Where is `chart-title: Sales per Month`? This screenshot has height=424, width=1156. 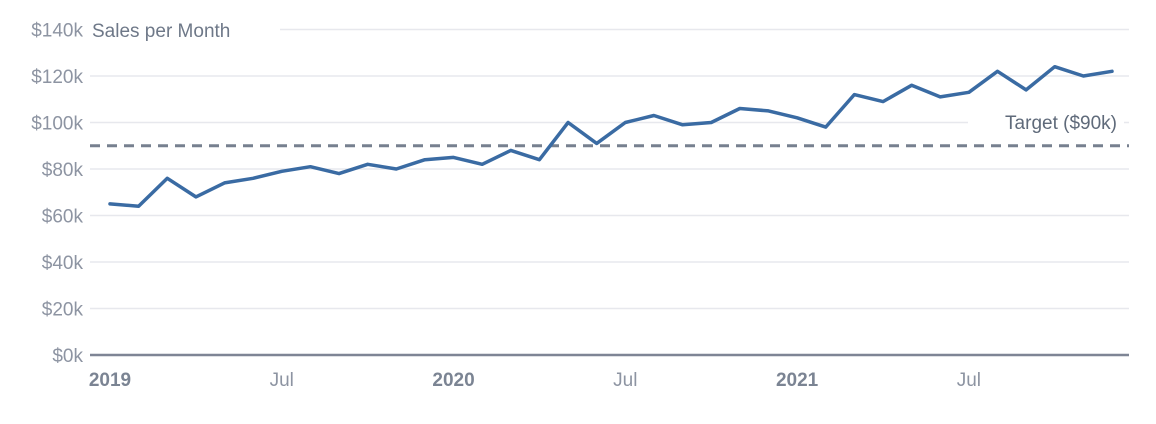 chart-title: Sales per Month is located at coordinates (161, 31).